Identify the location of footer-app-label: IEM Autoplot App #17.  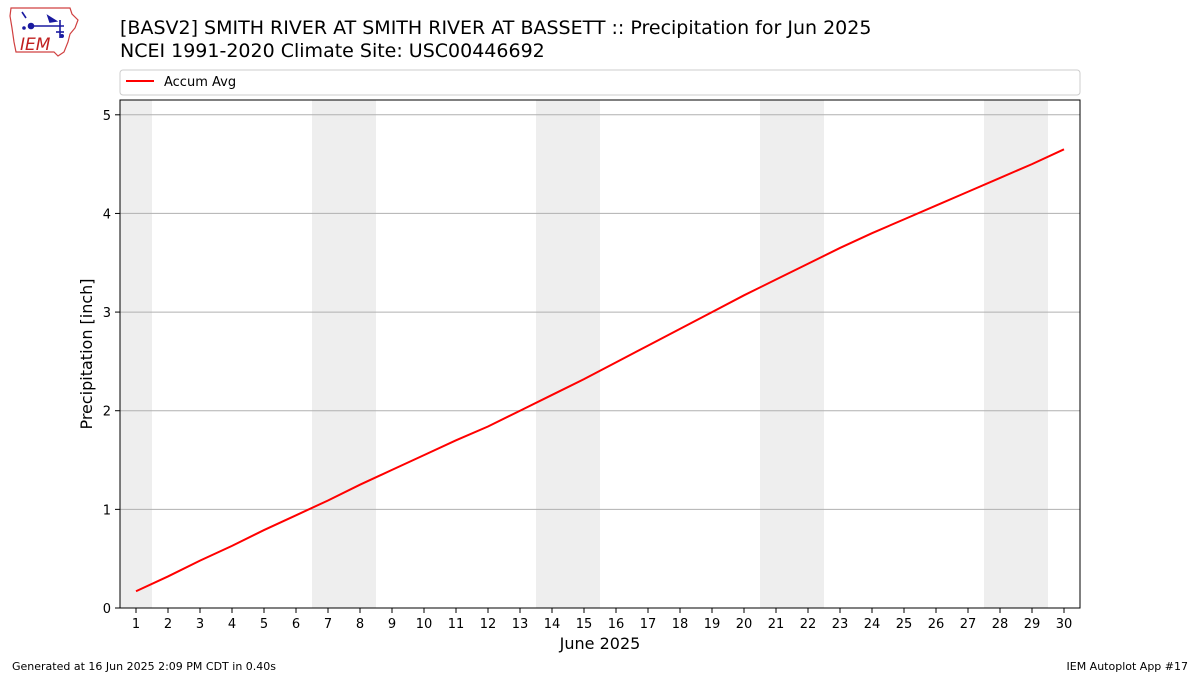
(1127, 666).